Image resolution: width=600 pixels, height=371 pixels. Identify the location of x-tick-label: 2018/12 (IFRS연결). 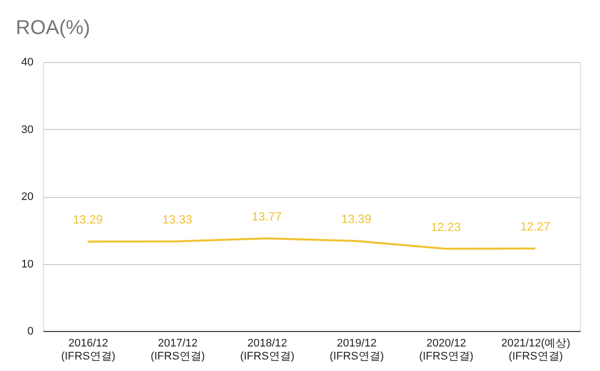
(267, 350).